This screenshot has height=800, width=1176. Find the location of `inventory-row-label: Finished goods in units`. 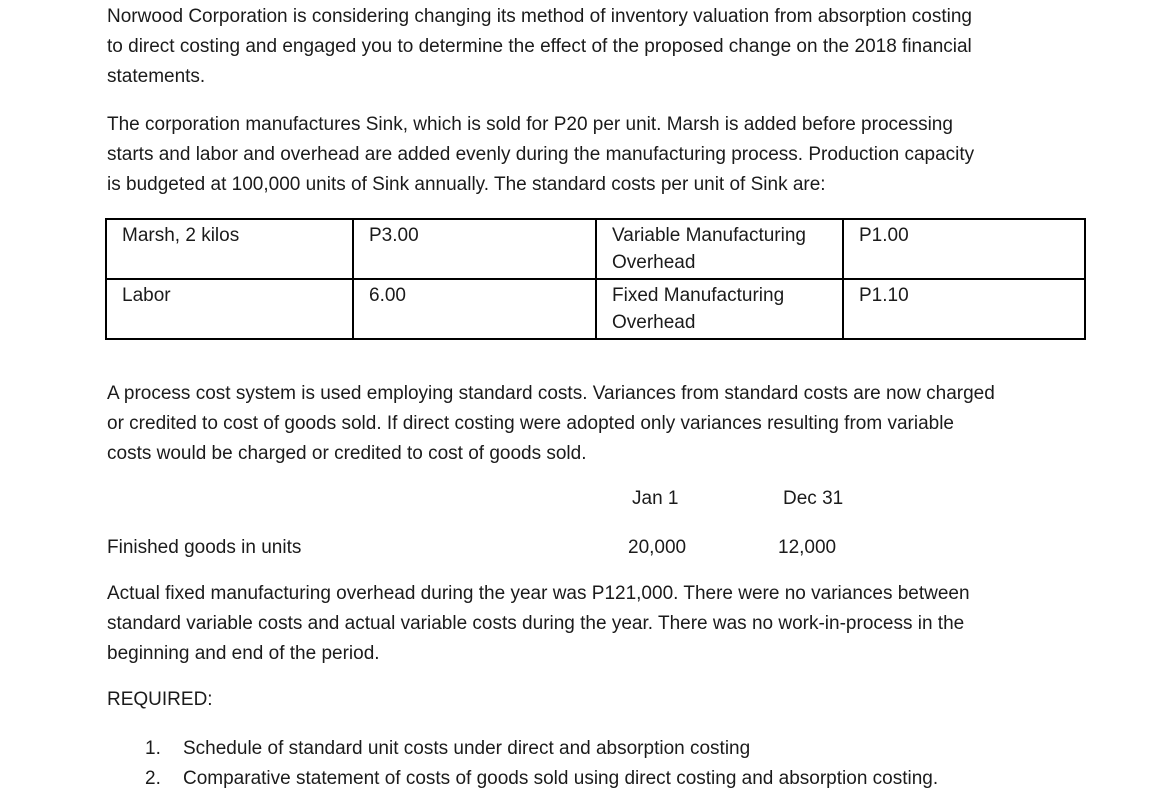

inventory-row-label: Finished goods in units is located at coordinates (204, 547).